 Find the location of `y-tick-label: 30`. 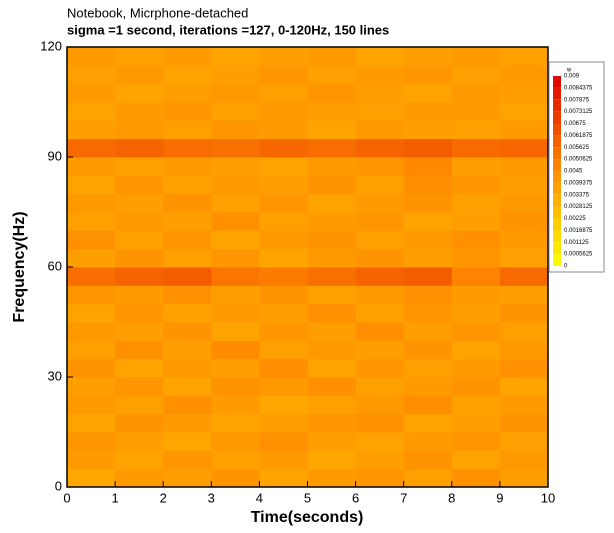

y-tick-label: 30 is located at coordinates (55, 375).